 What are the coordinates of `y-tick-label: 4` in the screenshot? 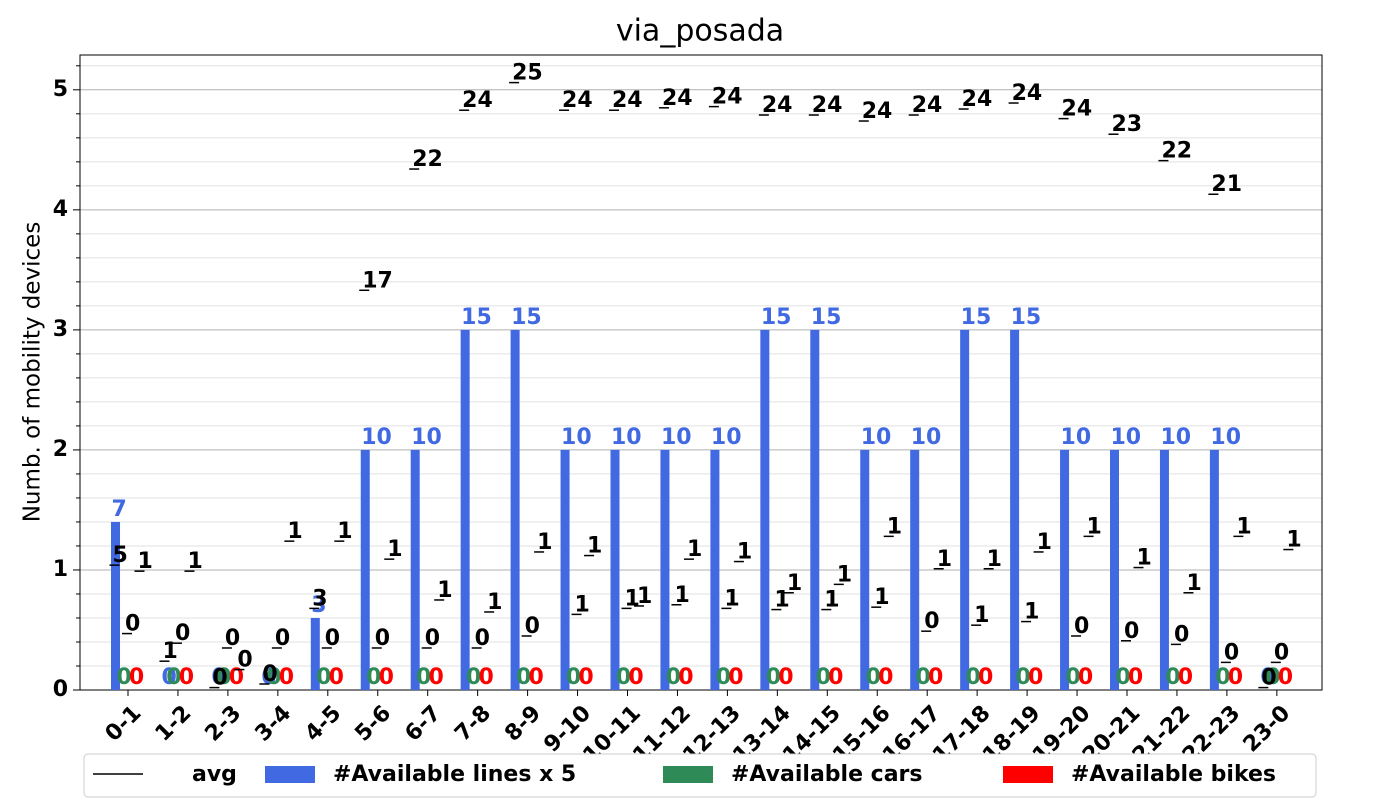 It's located at (60, 209).